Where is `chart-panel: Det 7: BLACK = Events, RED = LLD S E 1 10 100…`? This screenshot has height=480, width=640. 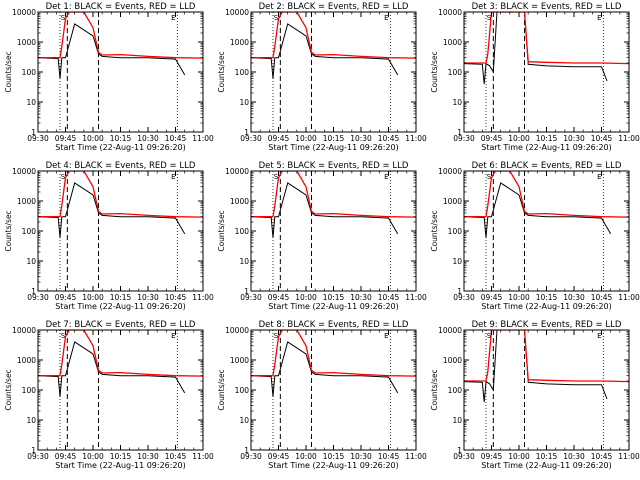
chart-panel: Det 7: BLACK = Events, RED = LLD S E 1 10 100… is located at coordinates (109, 395).